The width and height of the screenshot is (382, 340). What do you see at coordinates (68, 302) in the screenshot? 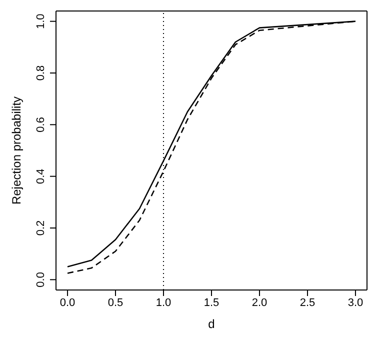
I see `x-tick-label: 0.0` at bounding box center [68, 302].